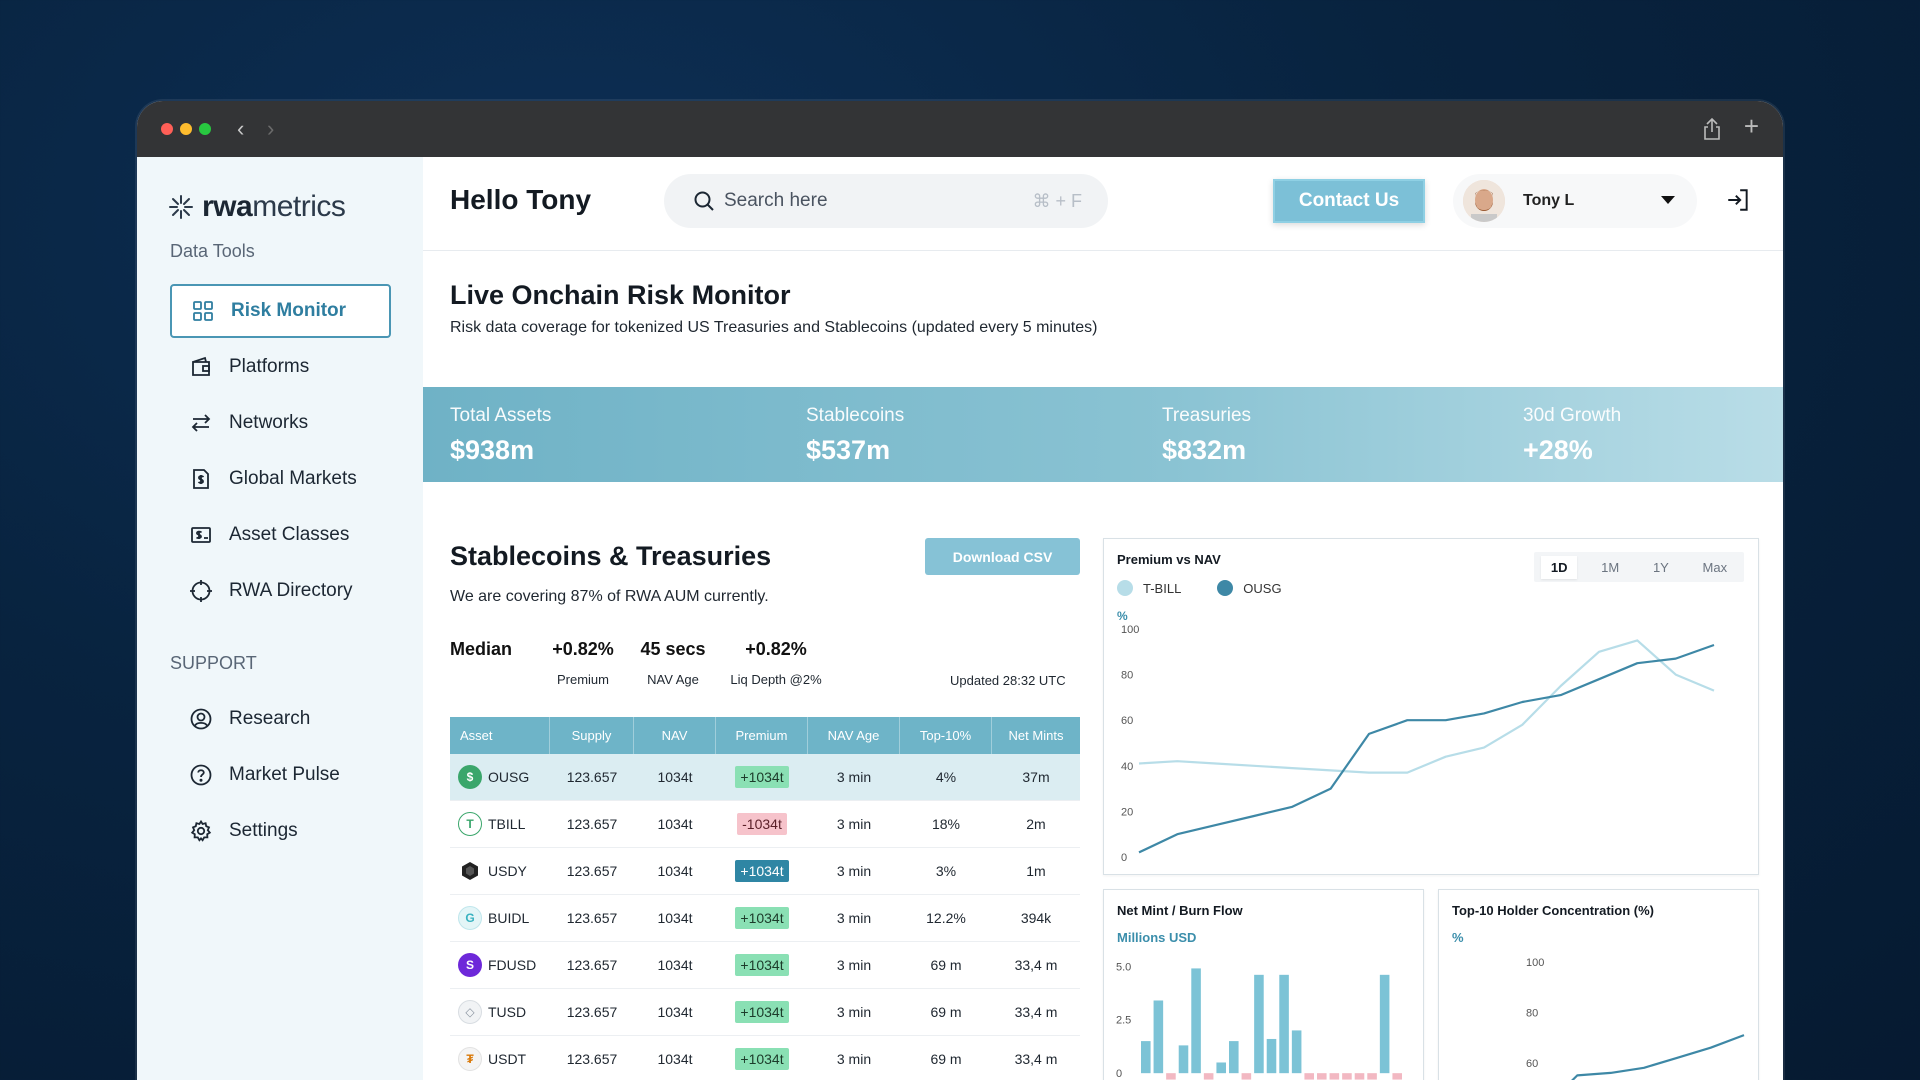 The width and height of the screenshot is (1920, 1080). What do you see at coordinates (946, 735) in the screenshot?
I see `column-header: Top-10%` at bounding box center [946, 735].